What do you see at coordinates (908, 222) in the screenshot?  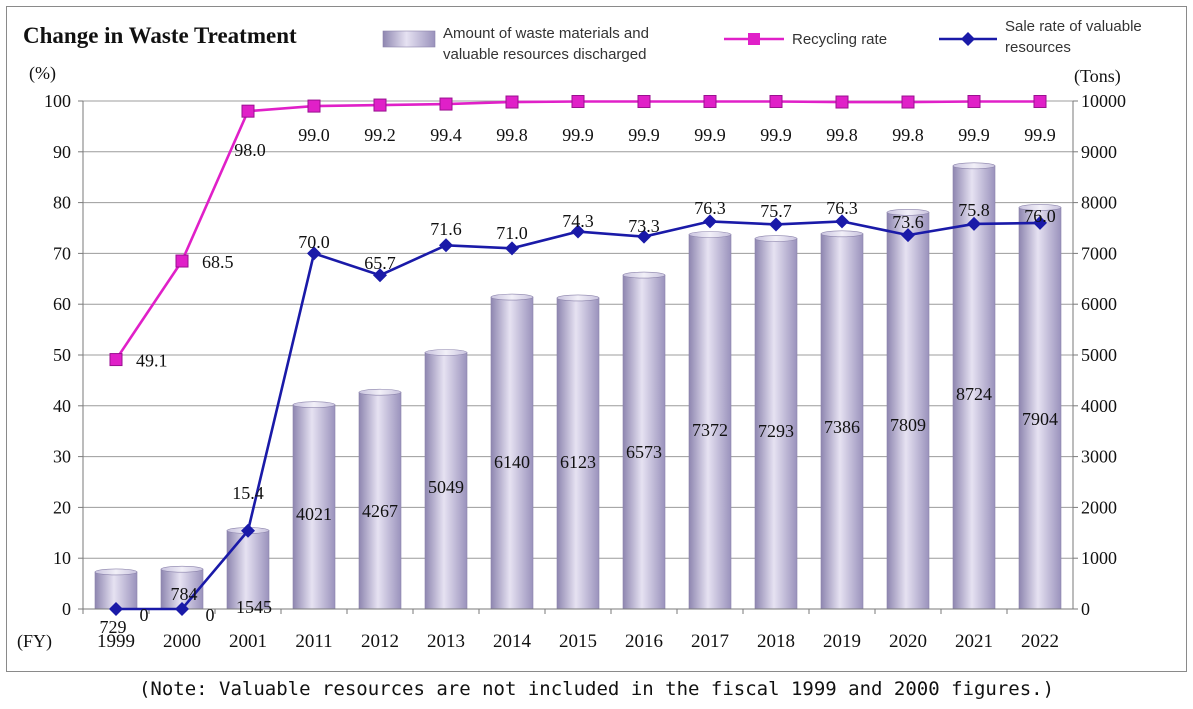 I see `sale-rate-label: 73.6` at bounding box center [908, 222].